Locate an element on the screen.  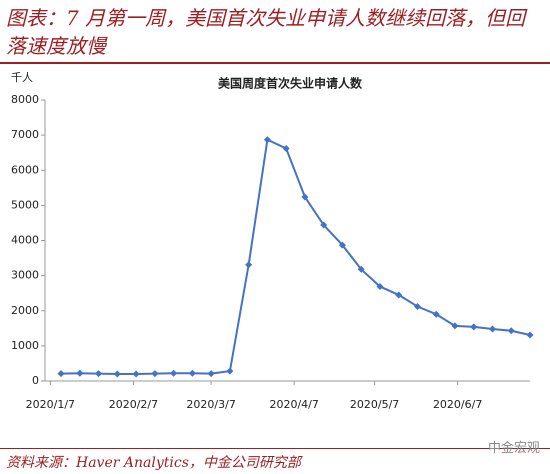
header-title: 图表：7 月第一周，美国首次失业申请人数继续回落，但回落速度放慢 is located at coordinates (266, 32).